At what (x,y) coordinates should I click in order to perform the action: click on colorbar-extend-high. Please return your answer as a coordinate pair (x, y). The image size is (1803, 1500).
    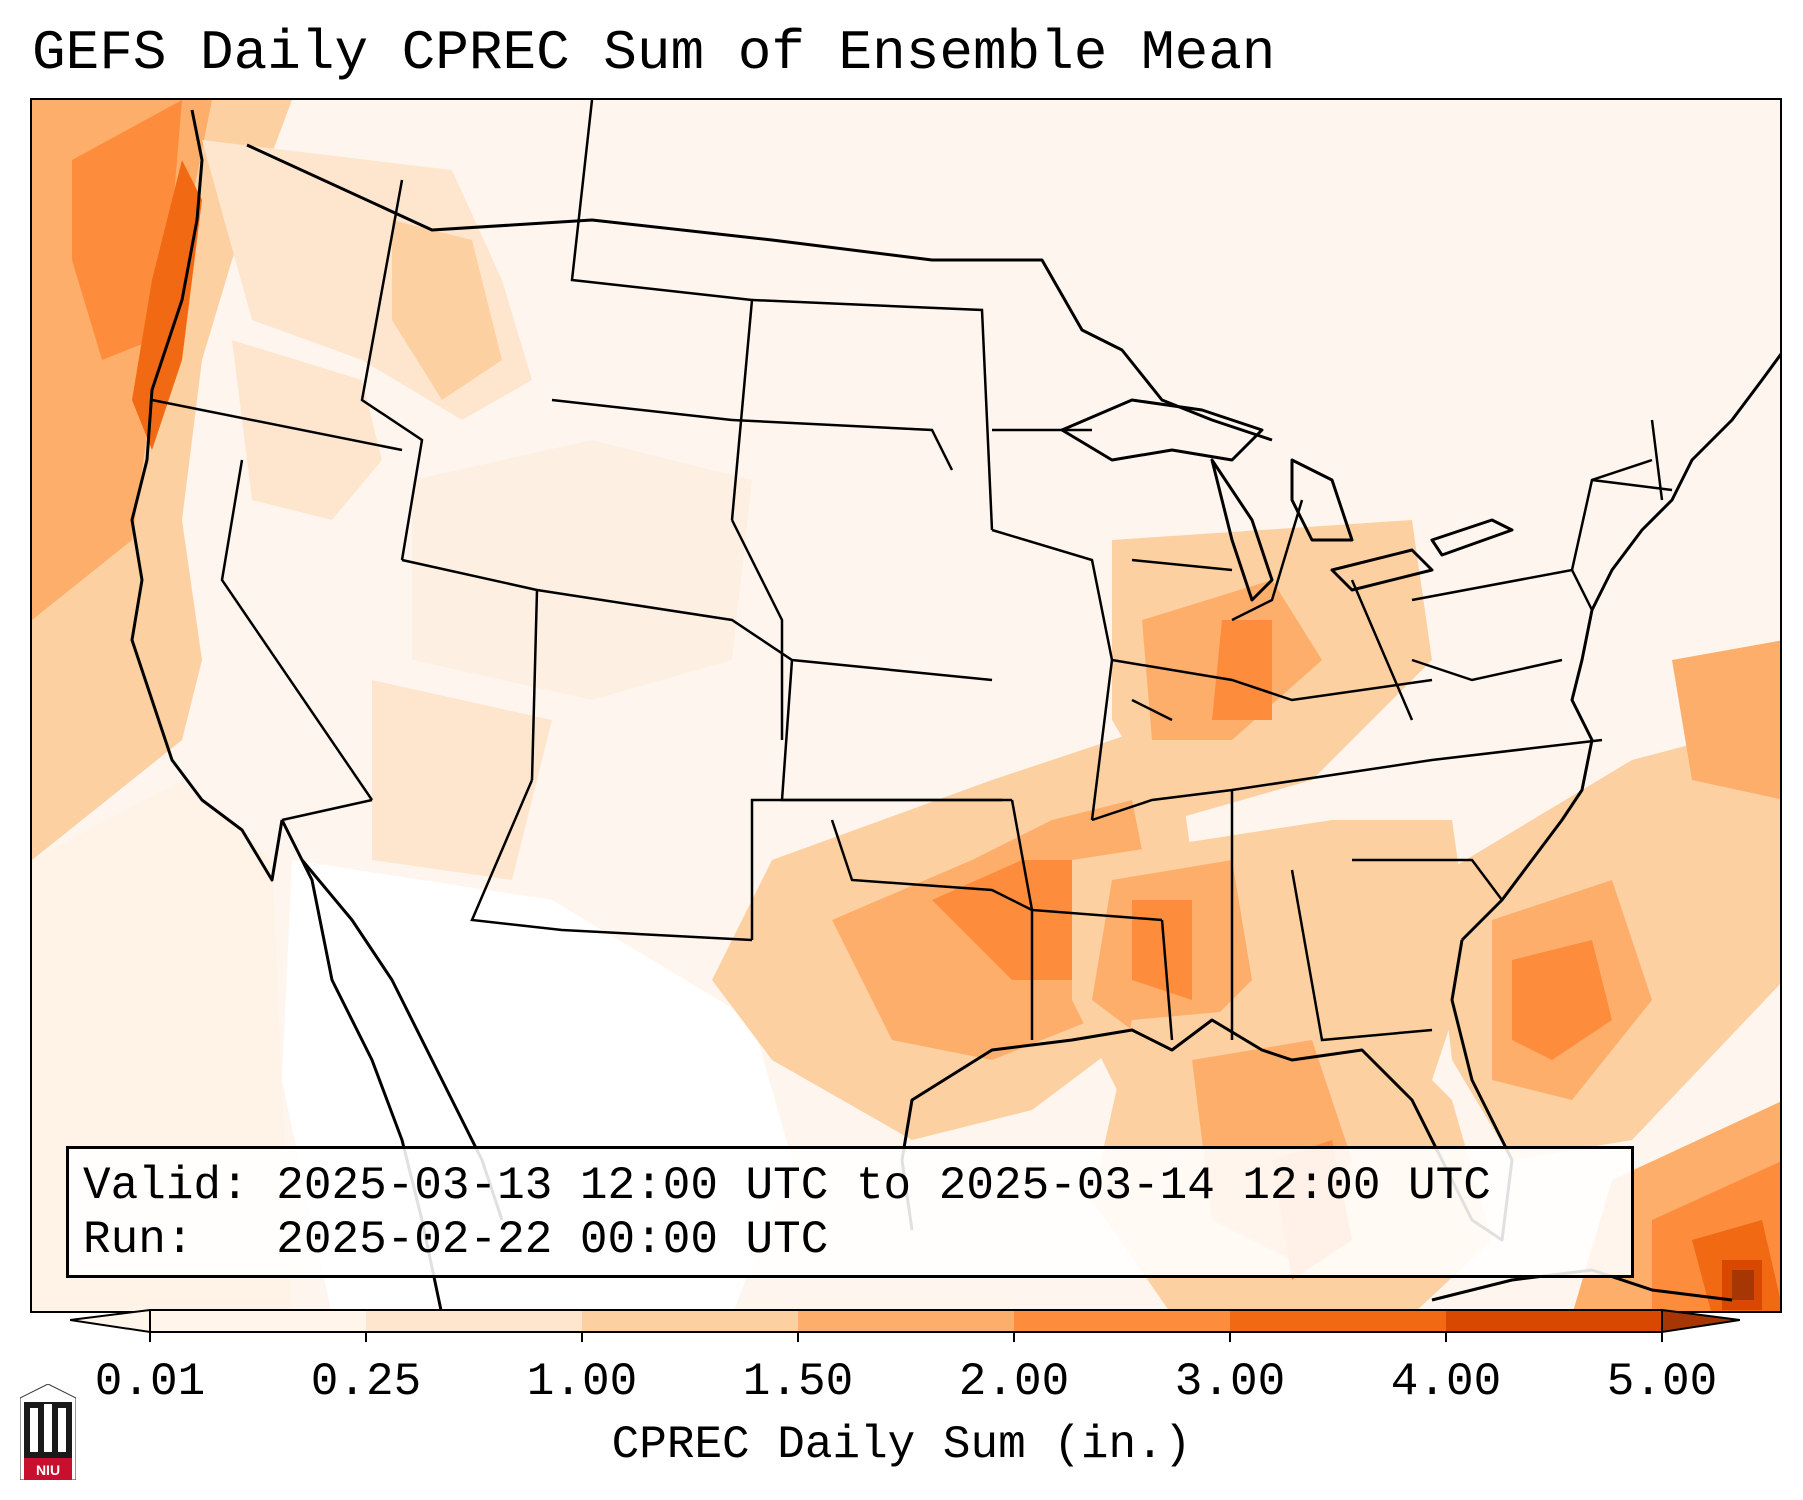
    Looking at the image, I should click on (1700, 1321).